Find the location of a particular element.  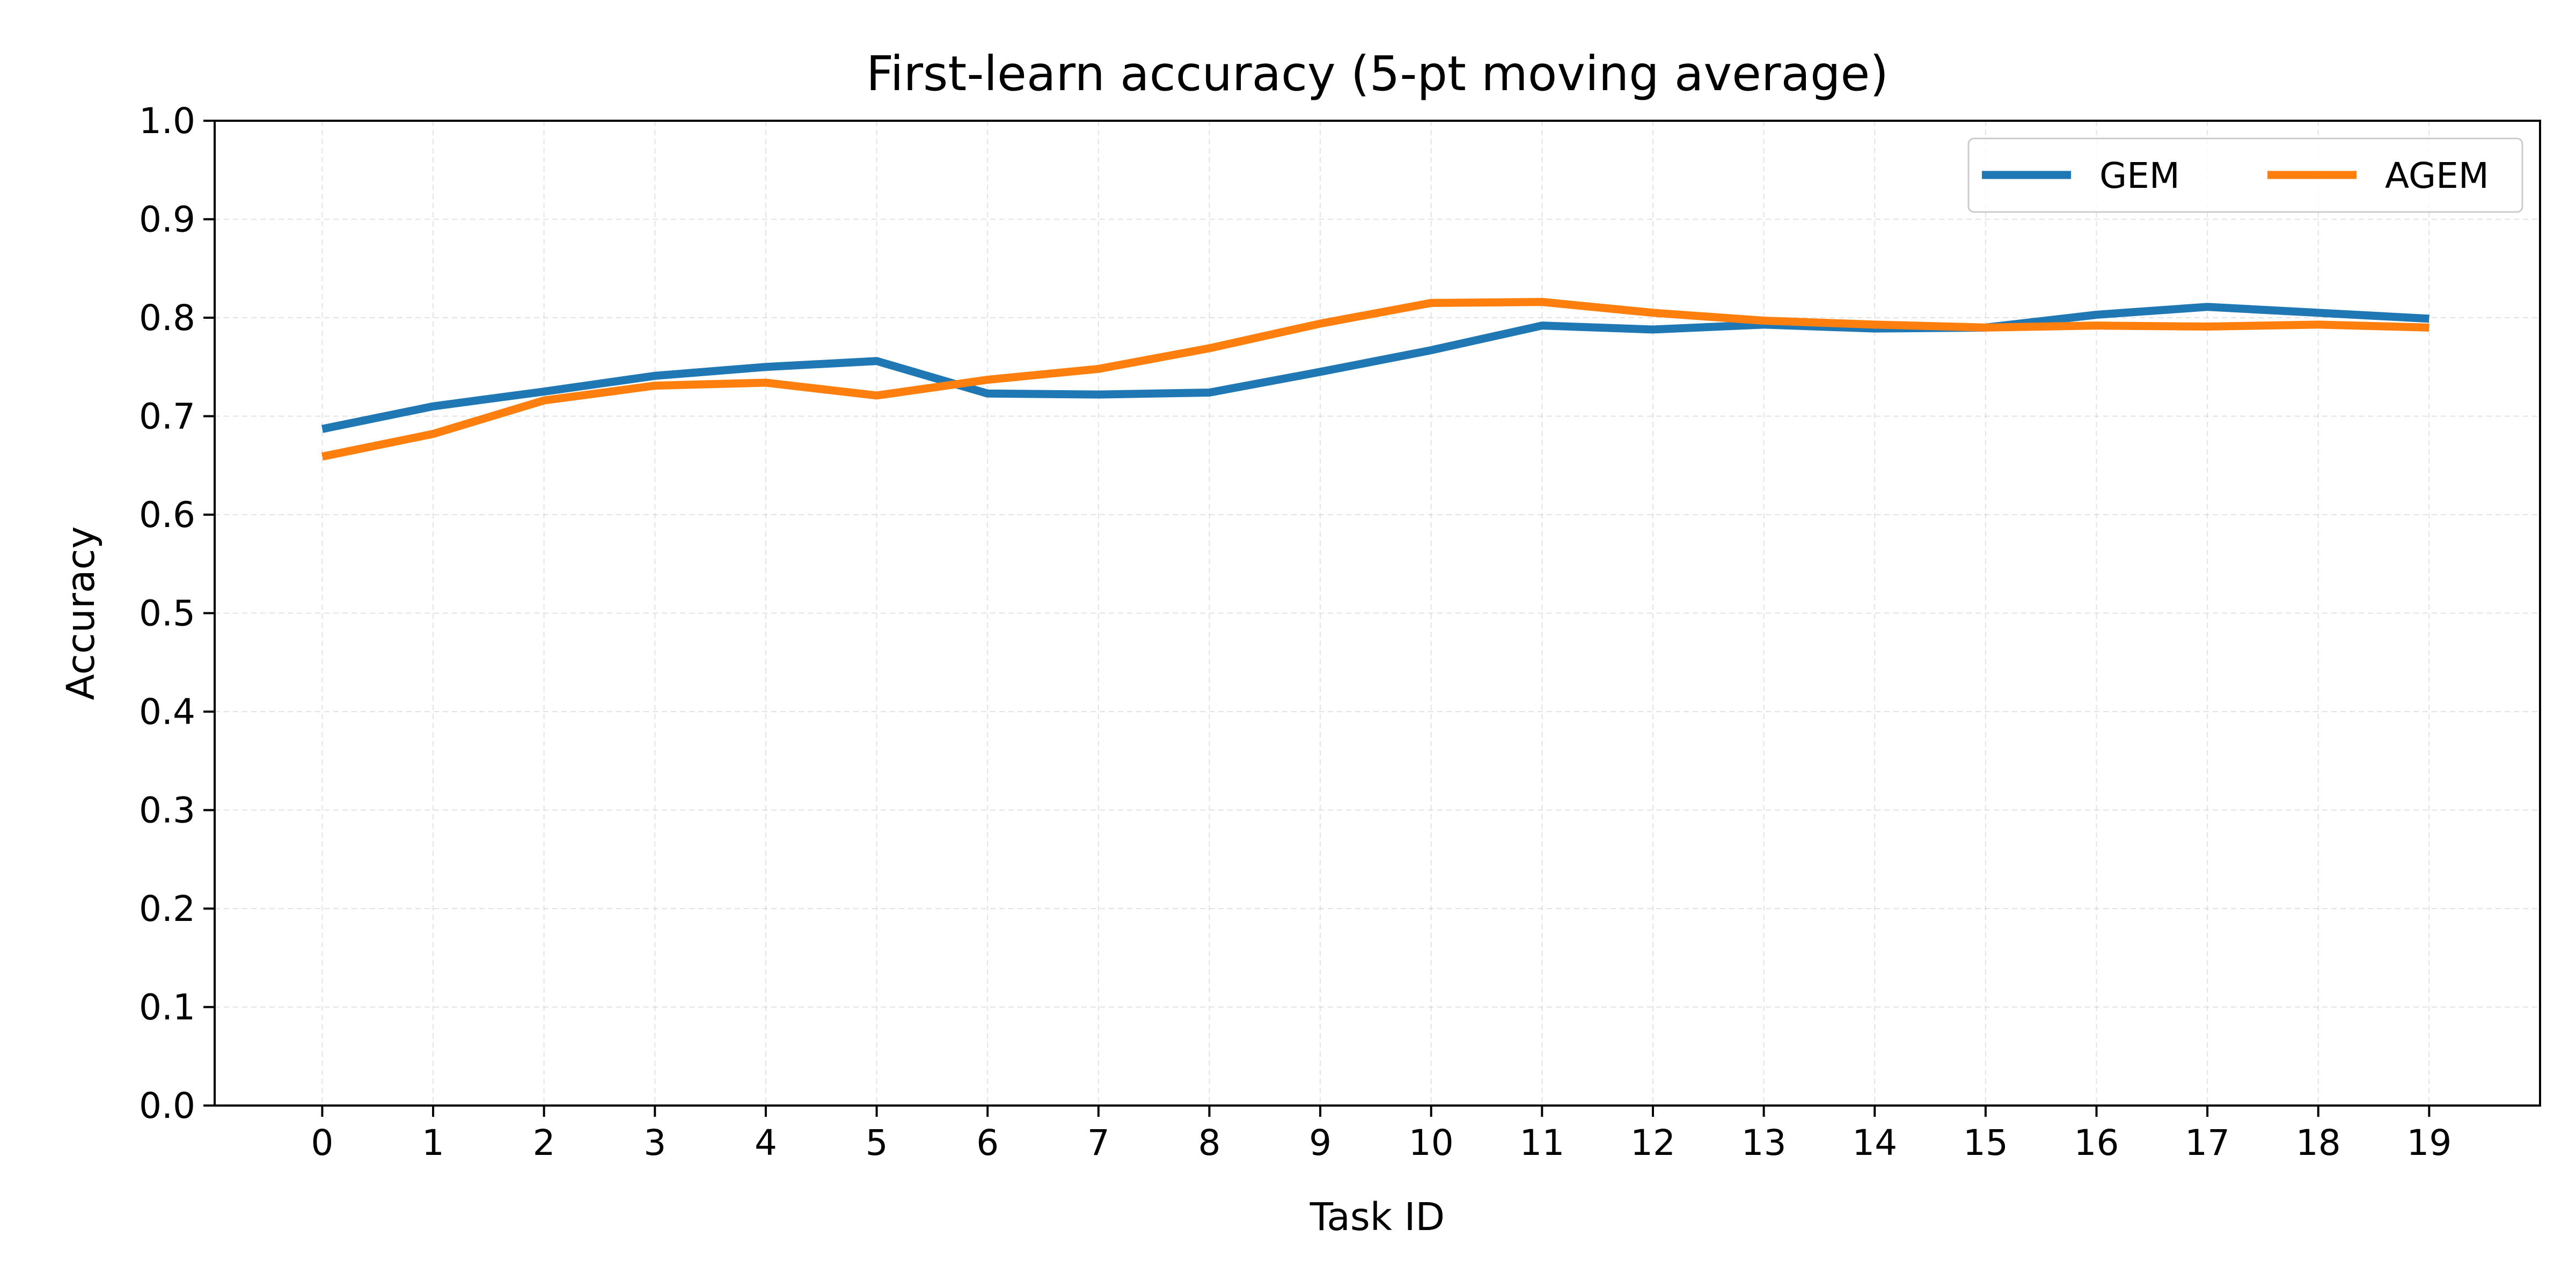

series-line-gem is located at coordinates (1375, 368).